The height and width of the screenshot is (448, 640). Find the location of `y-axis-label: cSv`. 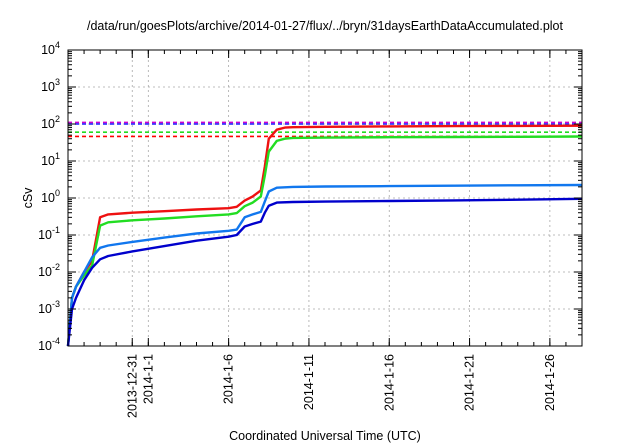

y-axis-label: cSv is located at coordinates (28, 198).